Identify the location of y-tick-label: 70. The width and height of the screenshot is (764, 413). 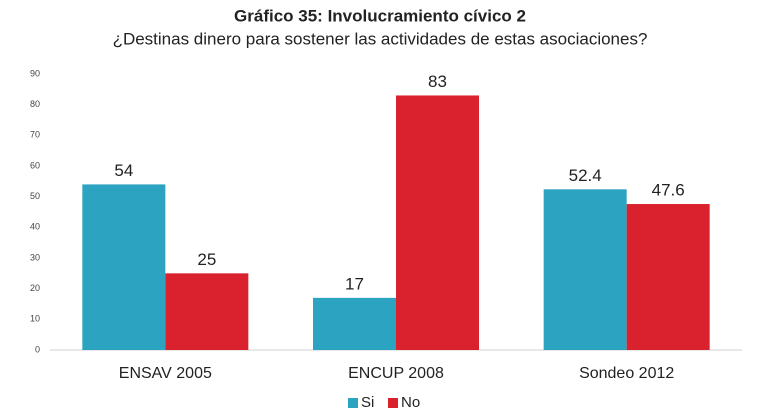
(35, 135).